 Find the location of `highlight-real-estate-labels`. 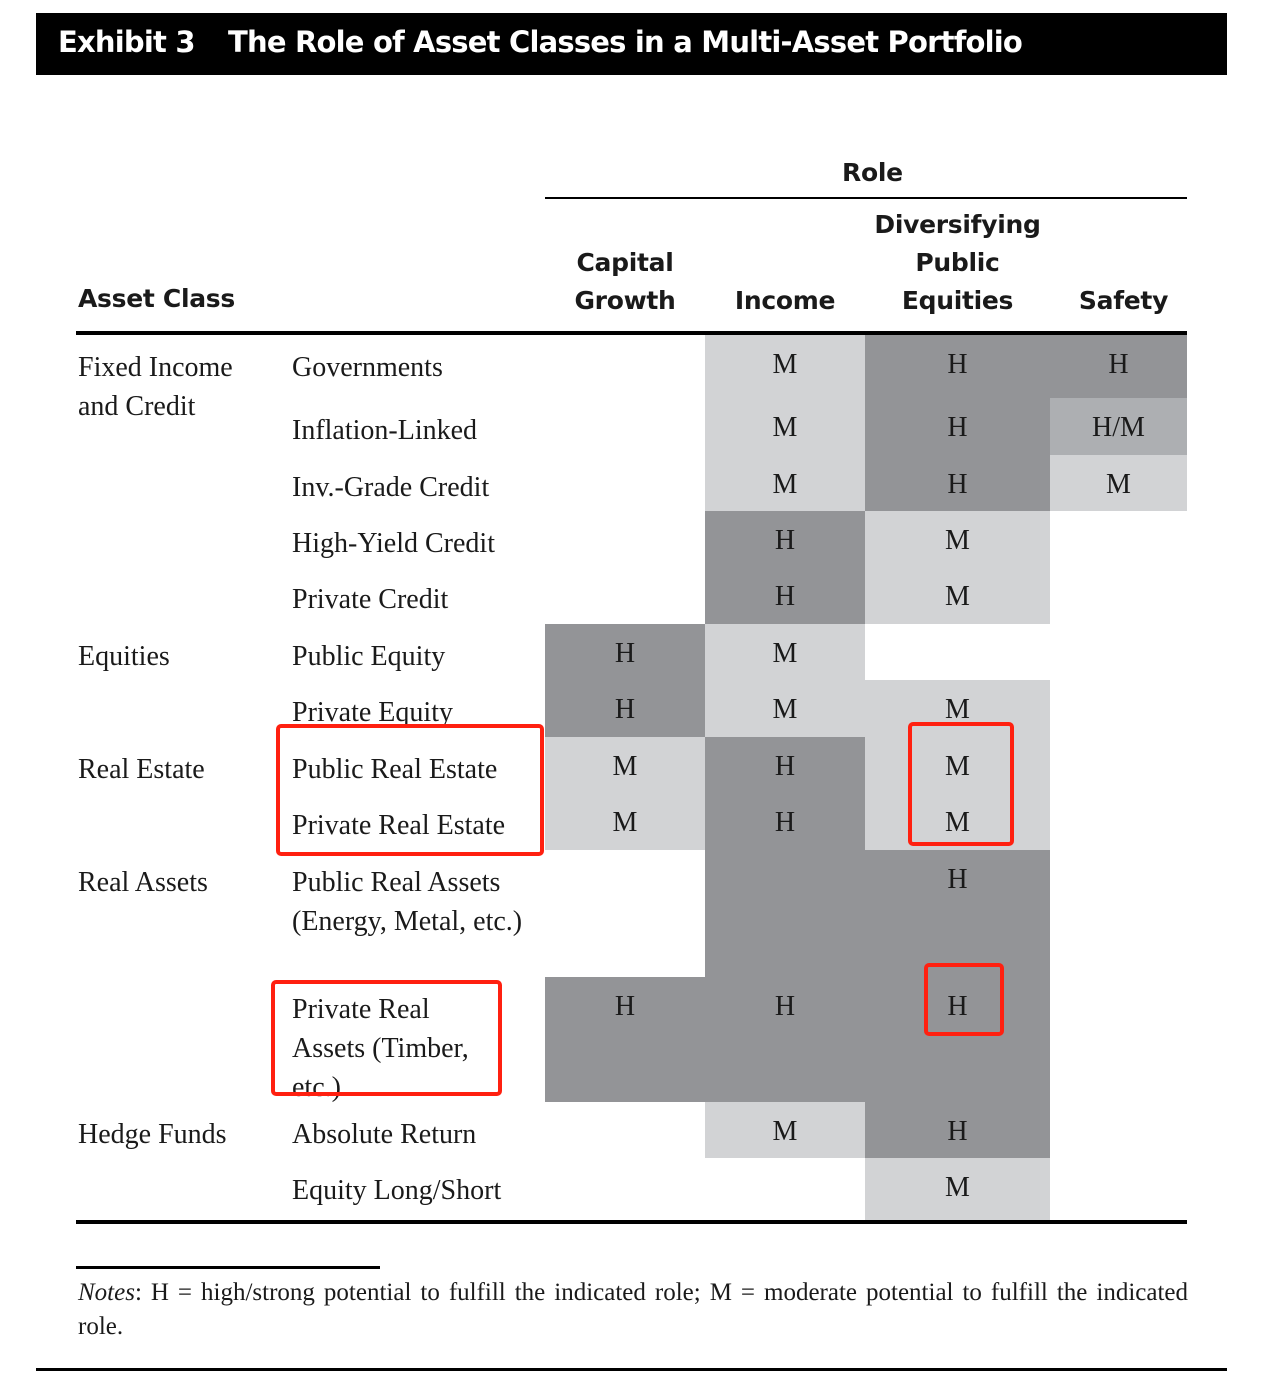

highlight-real-estate-labels is located at coordinates (410, 790).